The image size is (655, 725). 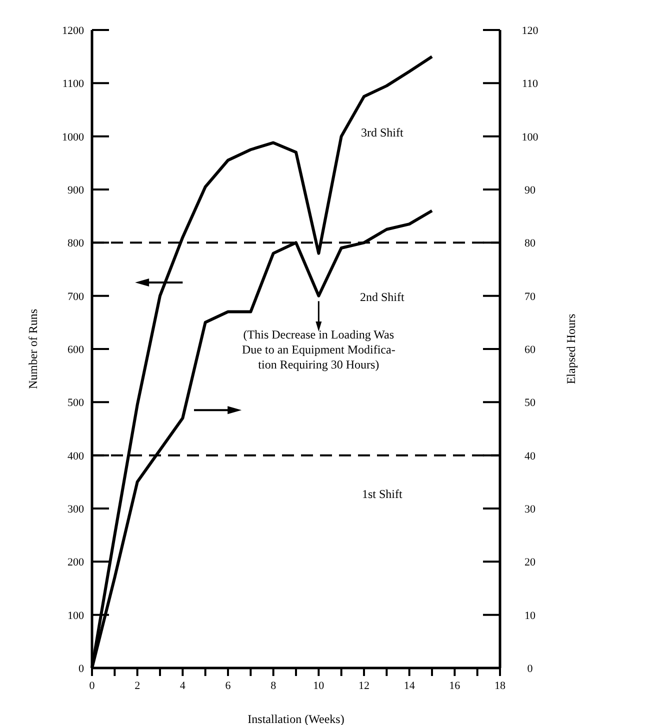 What do you see at coordinates (73, 84) in the screenshot?
I see `y-tick-label: 1100` at bounding box center [73, 84].